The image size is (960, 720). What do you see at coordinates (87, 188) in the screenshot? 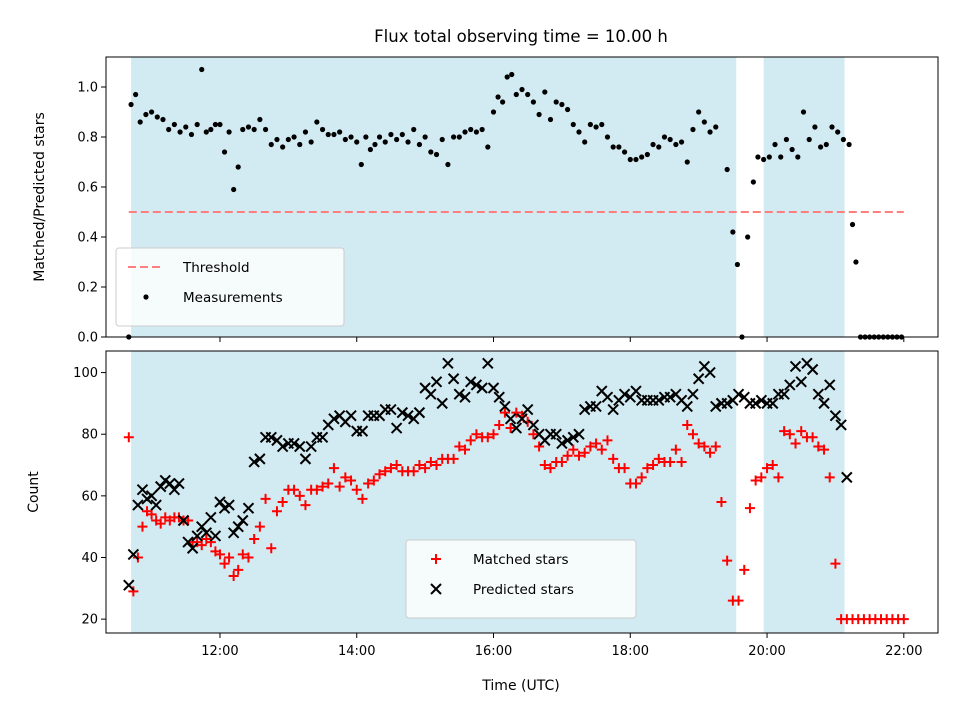
I see `y-tick-label: 0.6` at bounding box center [87, 188].